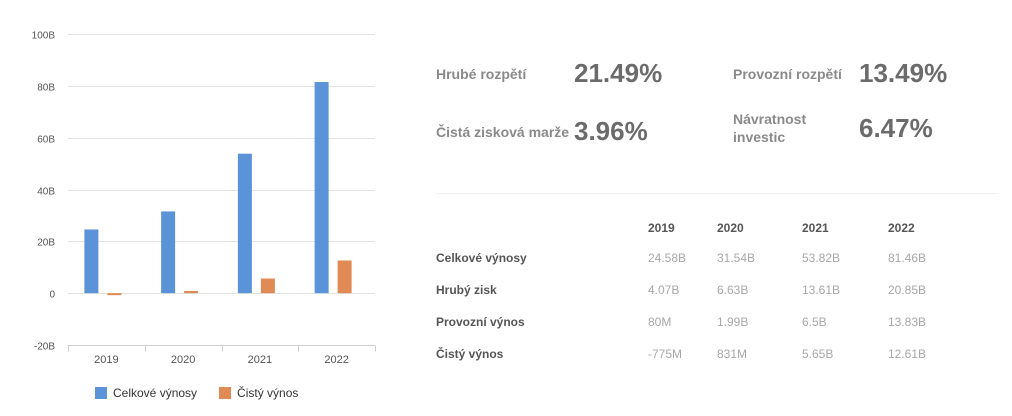 The height and width of the screenshot is (416, 1012). Describe the element at coordinates (907, 290) in the screenshot. I see `table-cell: 20.85B` at that location.